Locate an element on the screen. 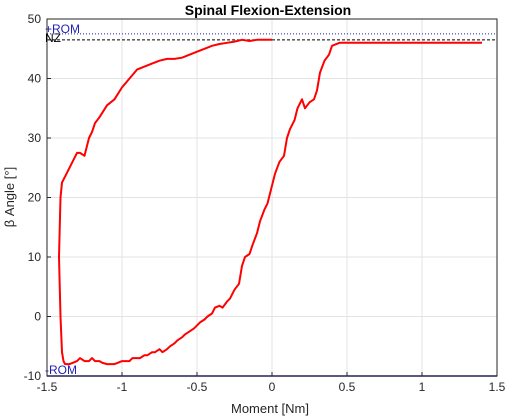  chart-title: Spinal Flexion-Extension is located at coordinates (268, 10).